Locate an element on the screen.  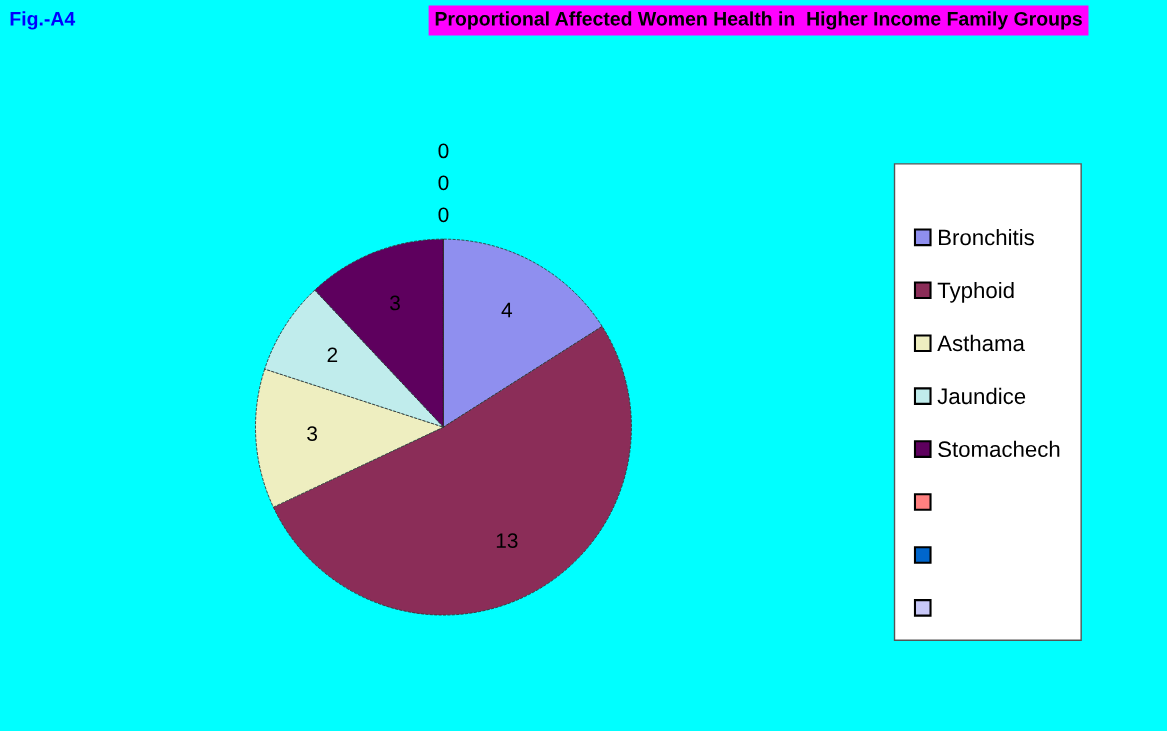
data-label: 13 is located at coordinates (507, 541).